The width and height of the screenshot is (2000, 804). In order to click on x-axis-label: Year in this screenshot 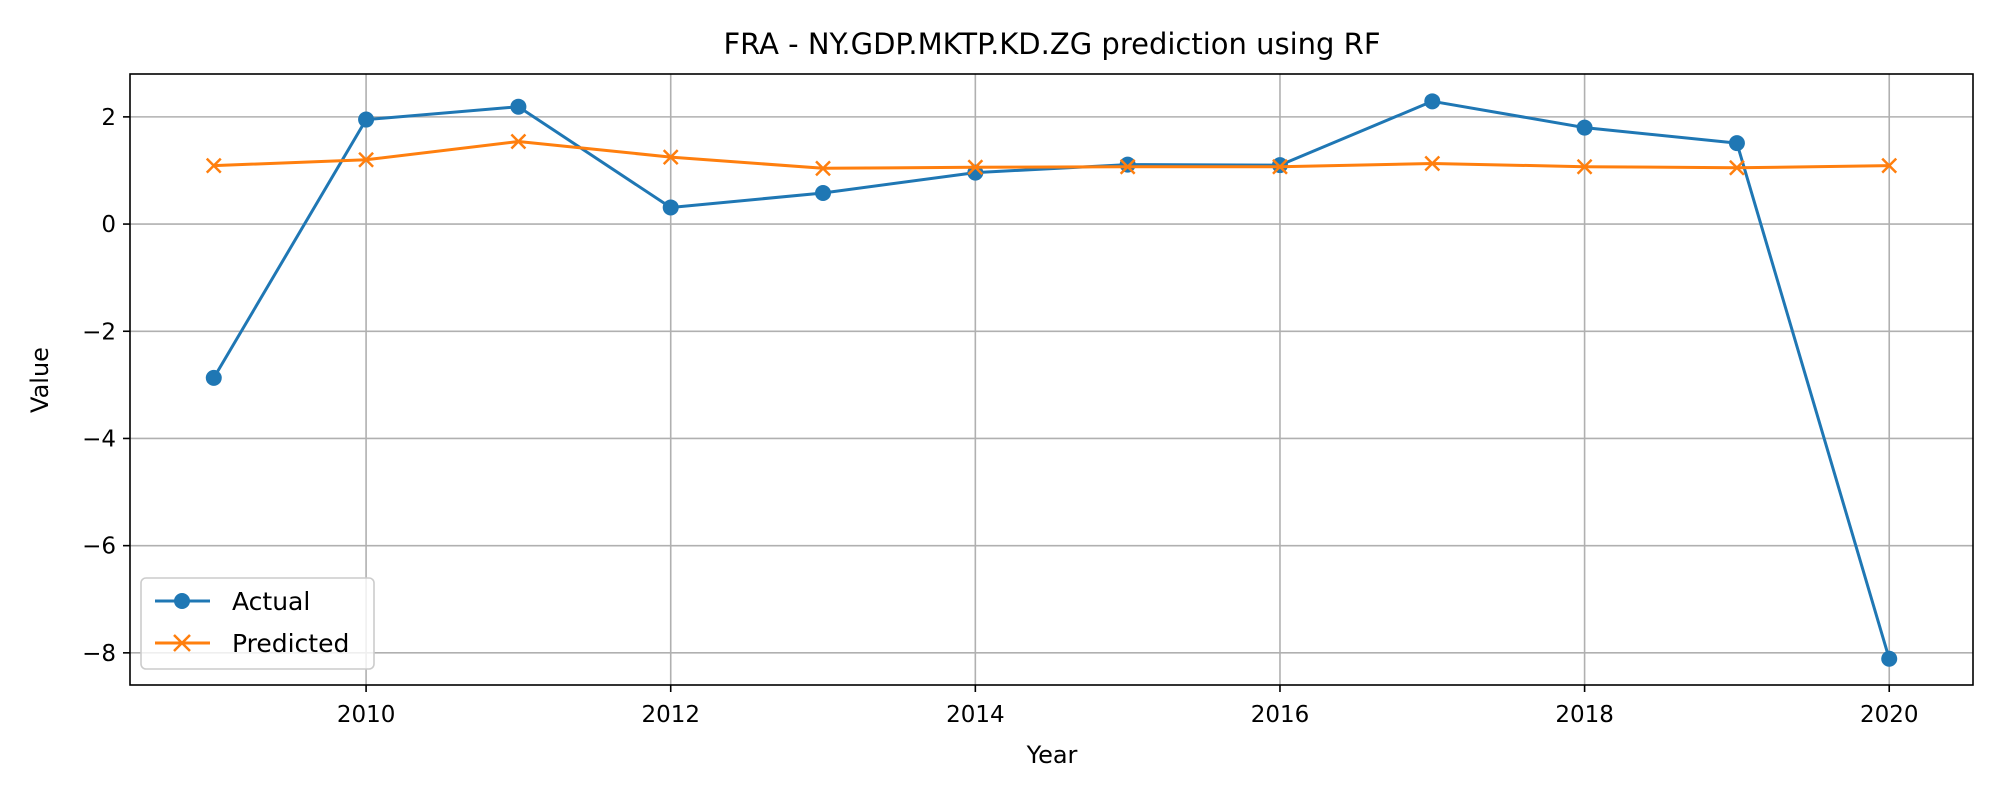, I will do `click(1052, 755)`.